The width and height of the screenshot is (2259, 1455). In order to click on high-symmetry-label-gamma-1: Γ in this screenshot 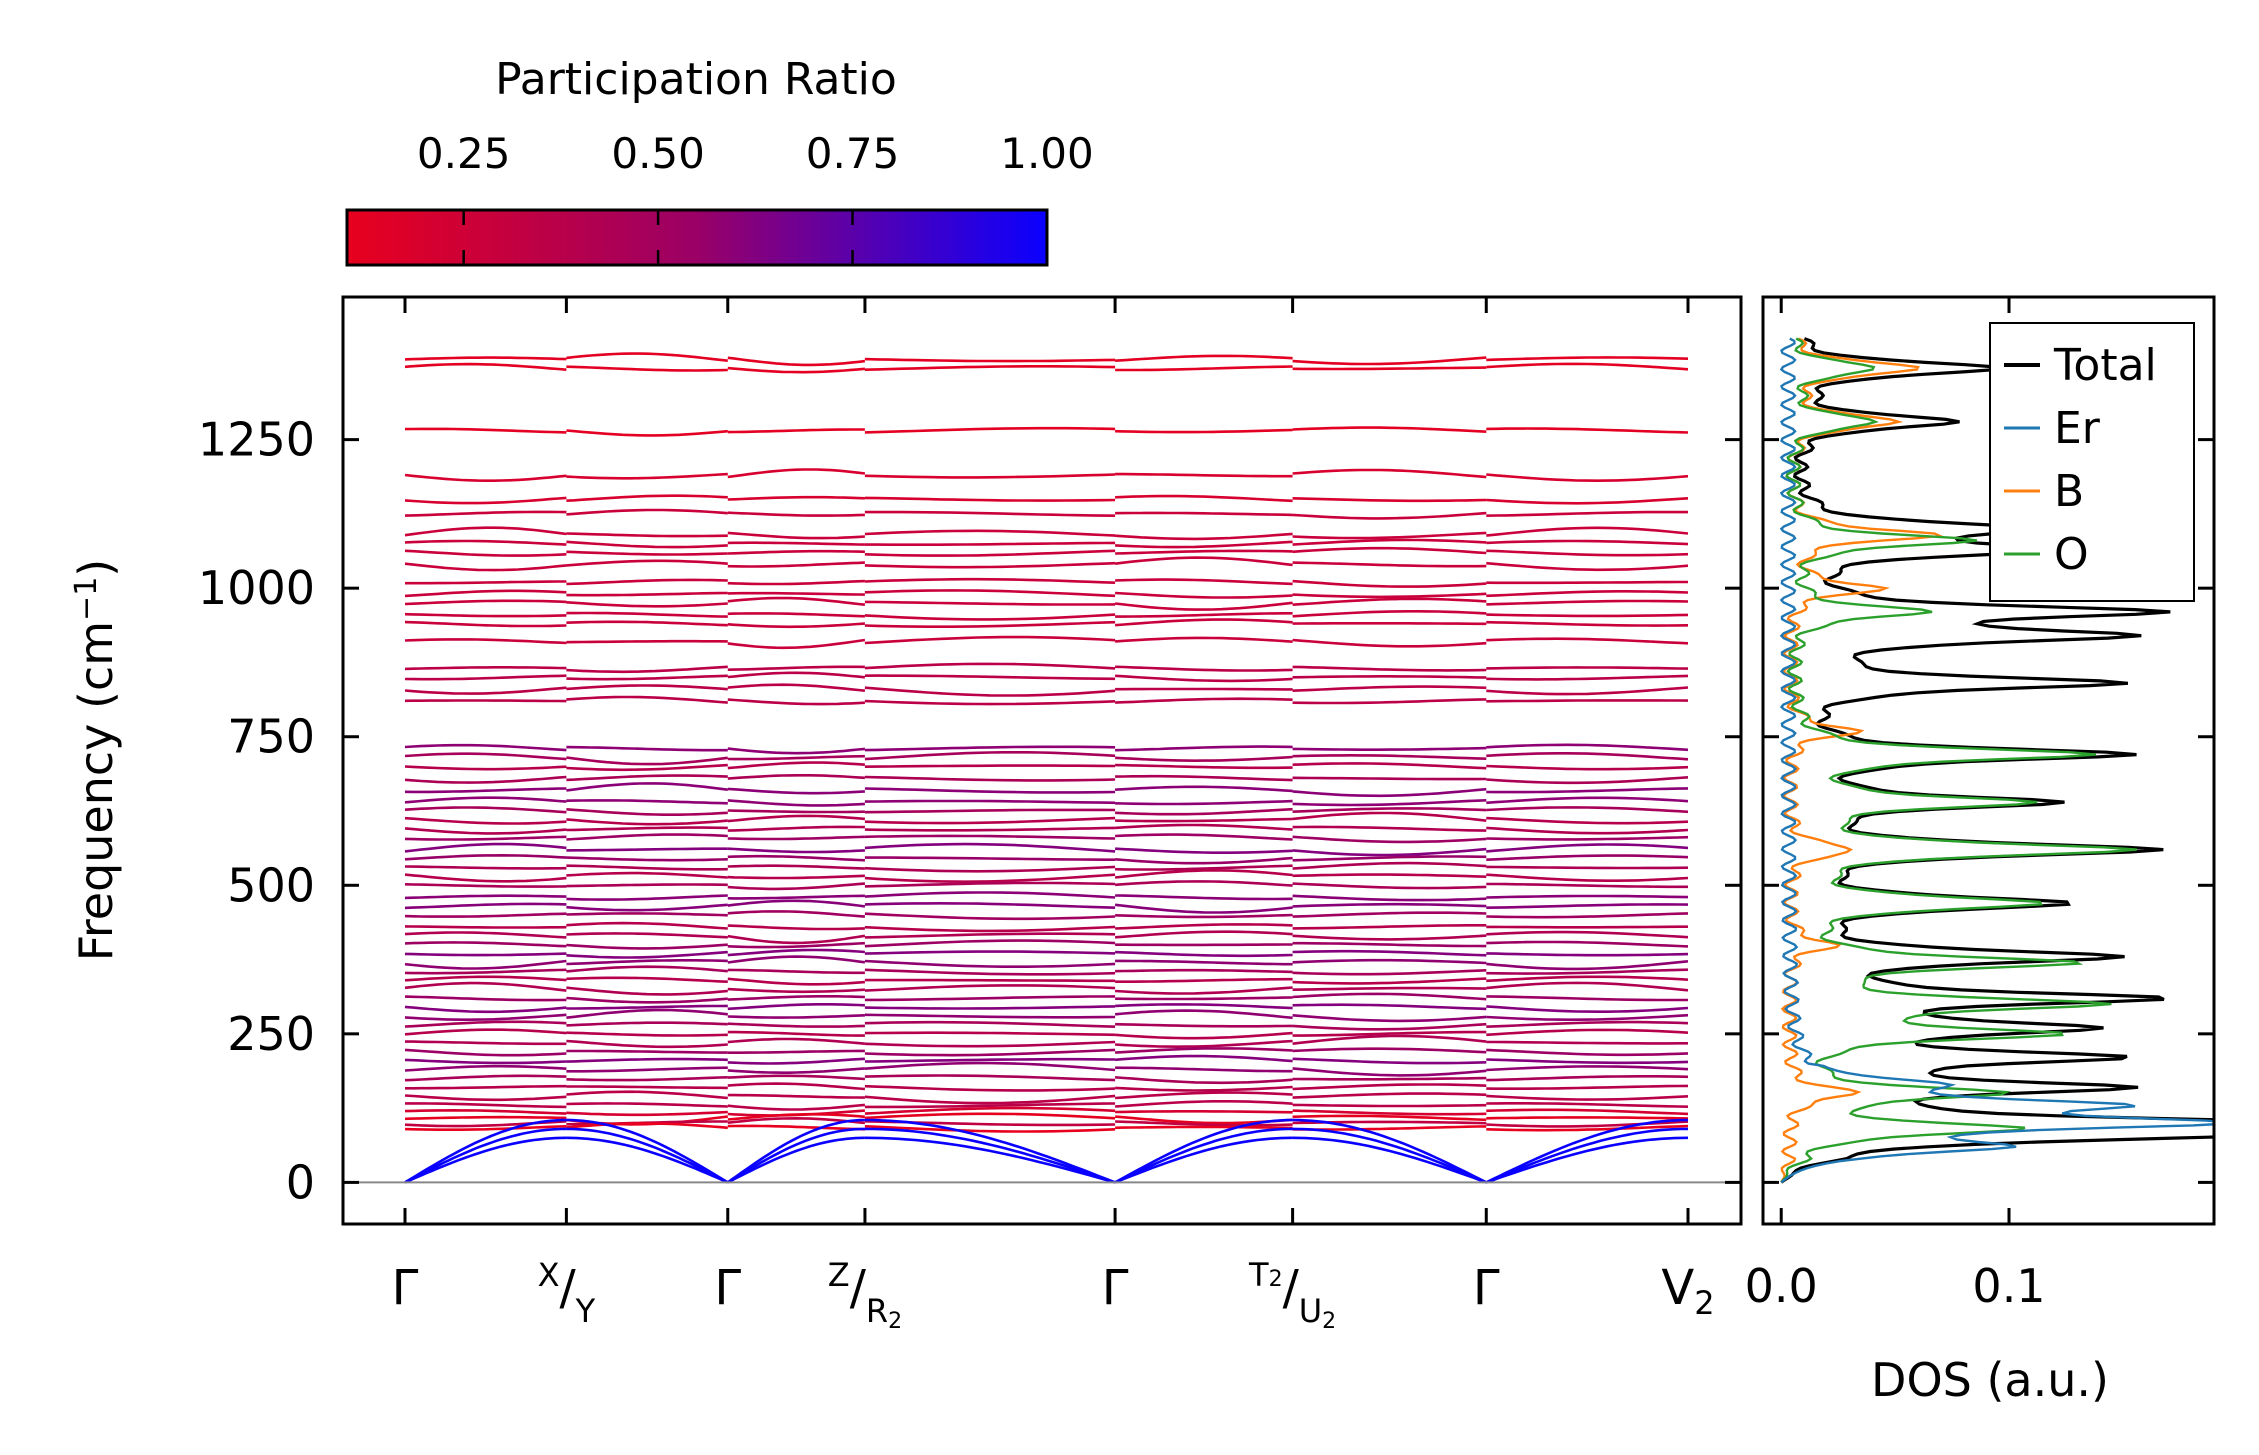, I will do `click(405, 1288)`.